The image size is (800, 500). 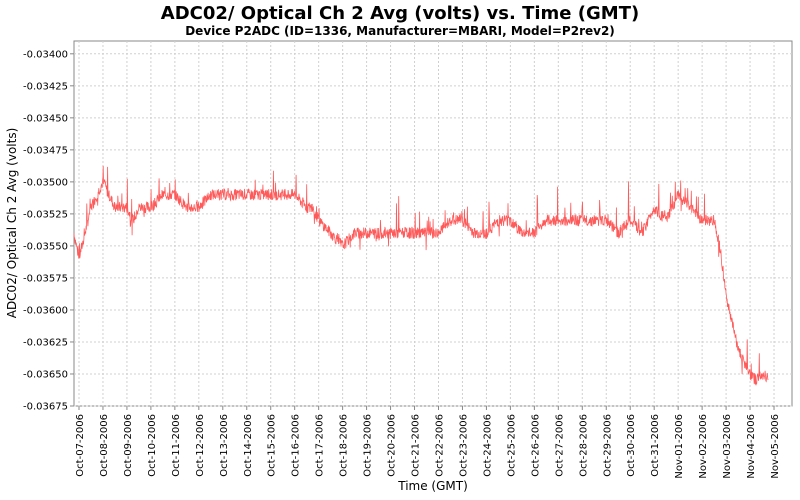 What do you see at coordinates (45, 182) in the screenshot?
I see `y-tick-label: -0.03500` at bounding box center [45, 182].